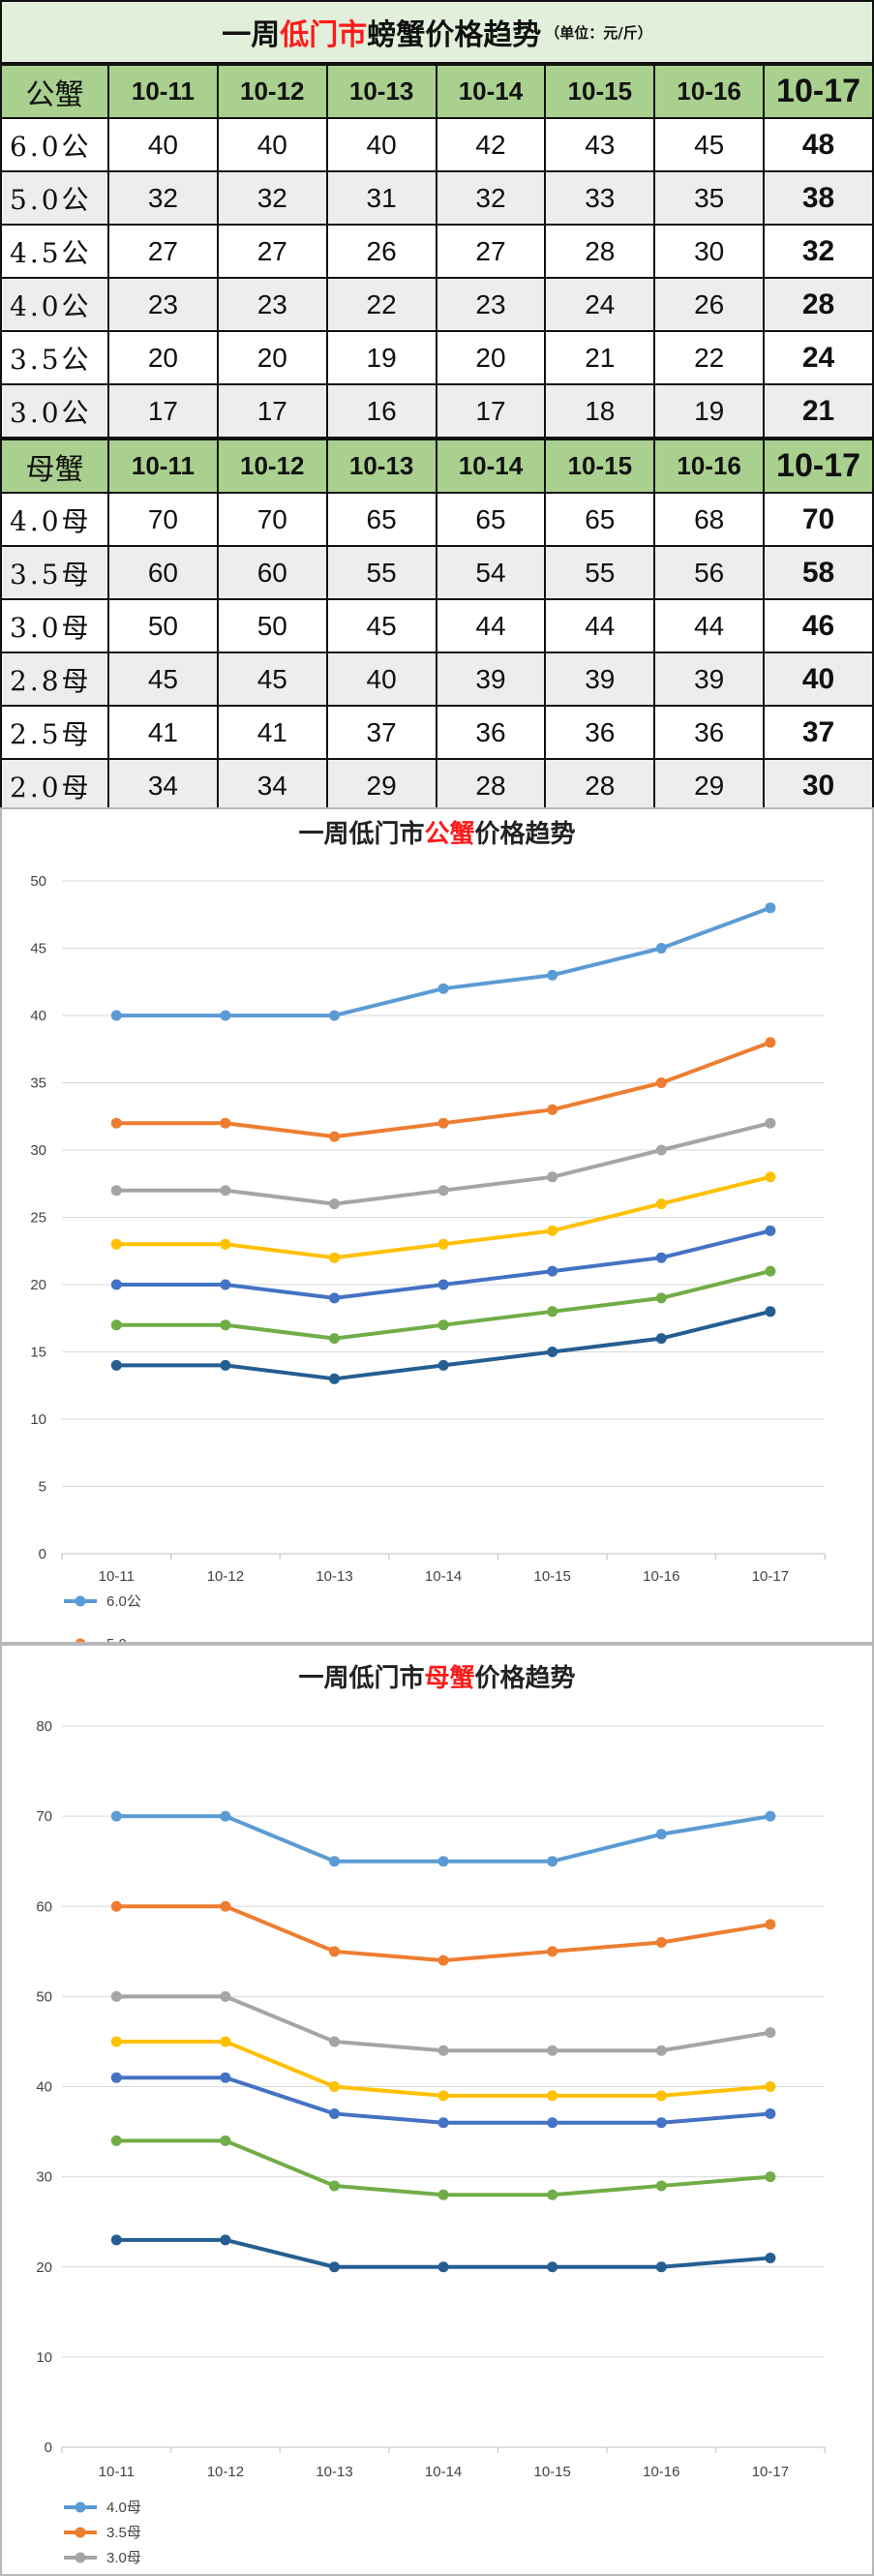 The image size is (874, 2576). Describe the element at coordinates (381, 466) in the screenshot. I see `female-date-header: 10-13` at that location.